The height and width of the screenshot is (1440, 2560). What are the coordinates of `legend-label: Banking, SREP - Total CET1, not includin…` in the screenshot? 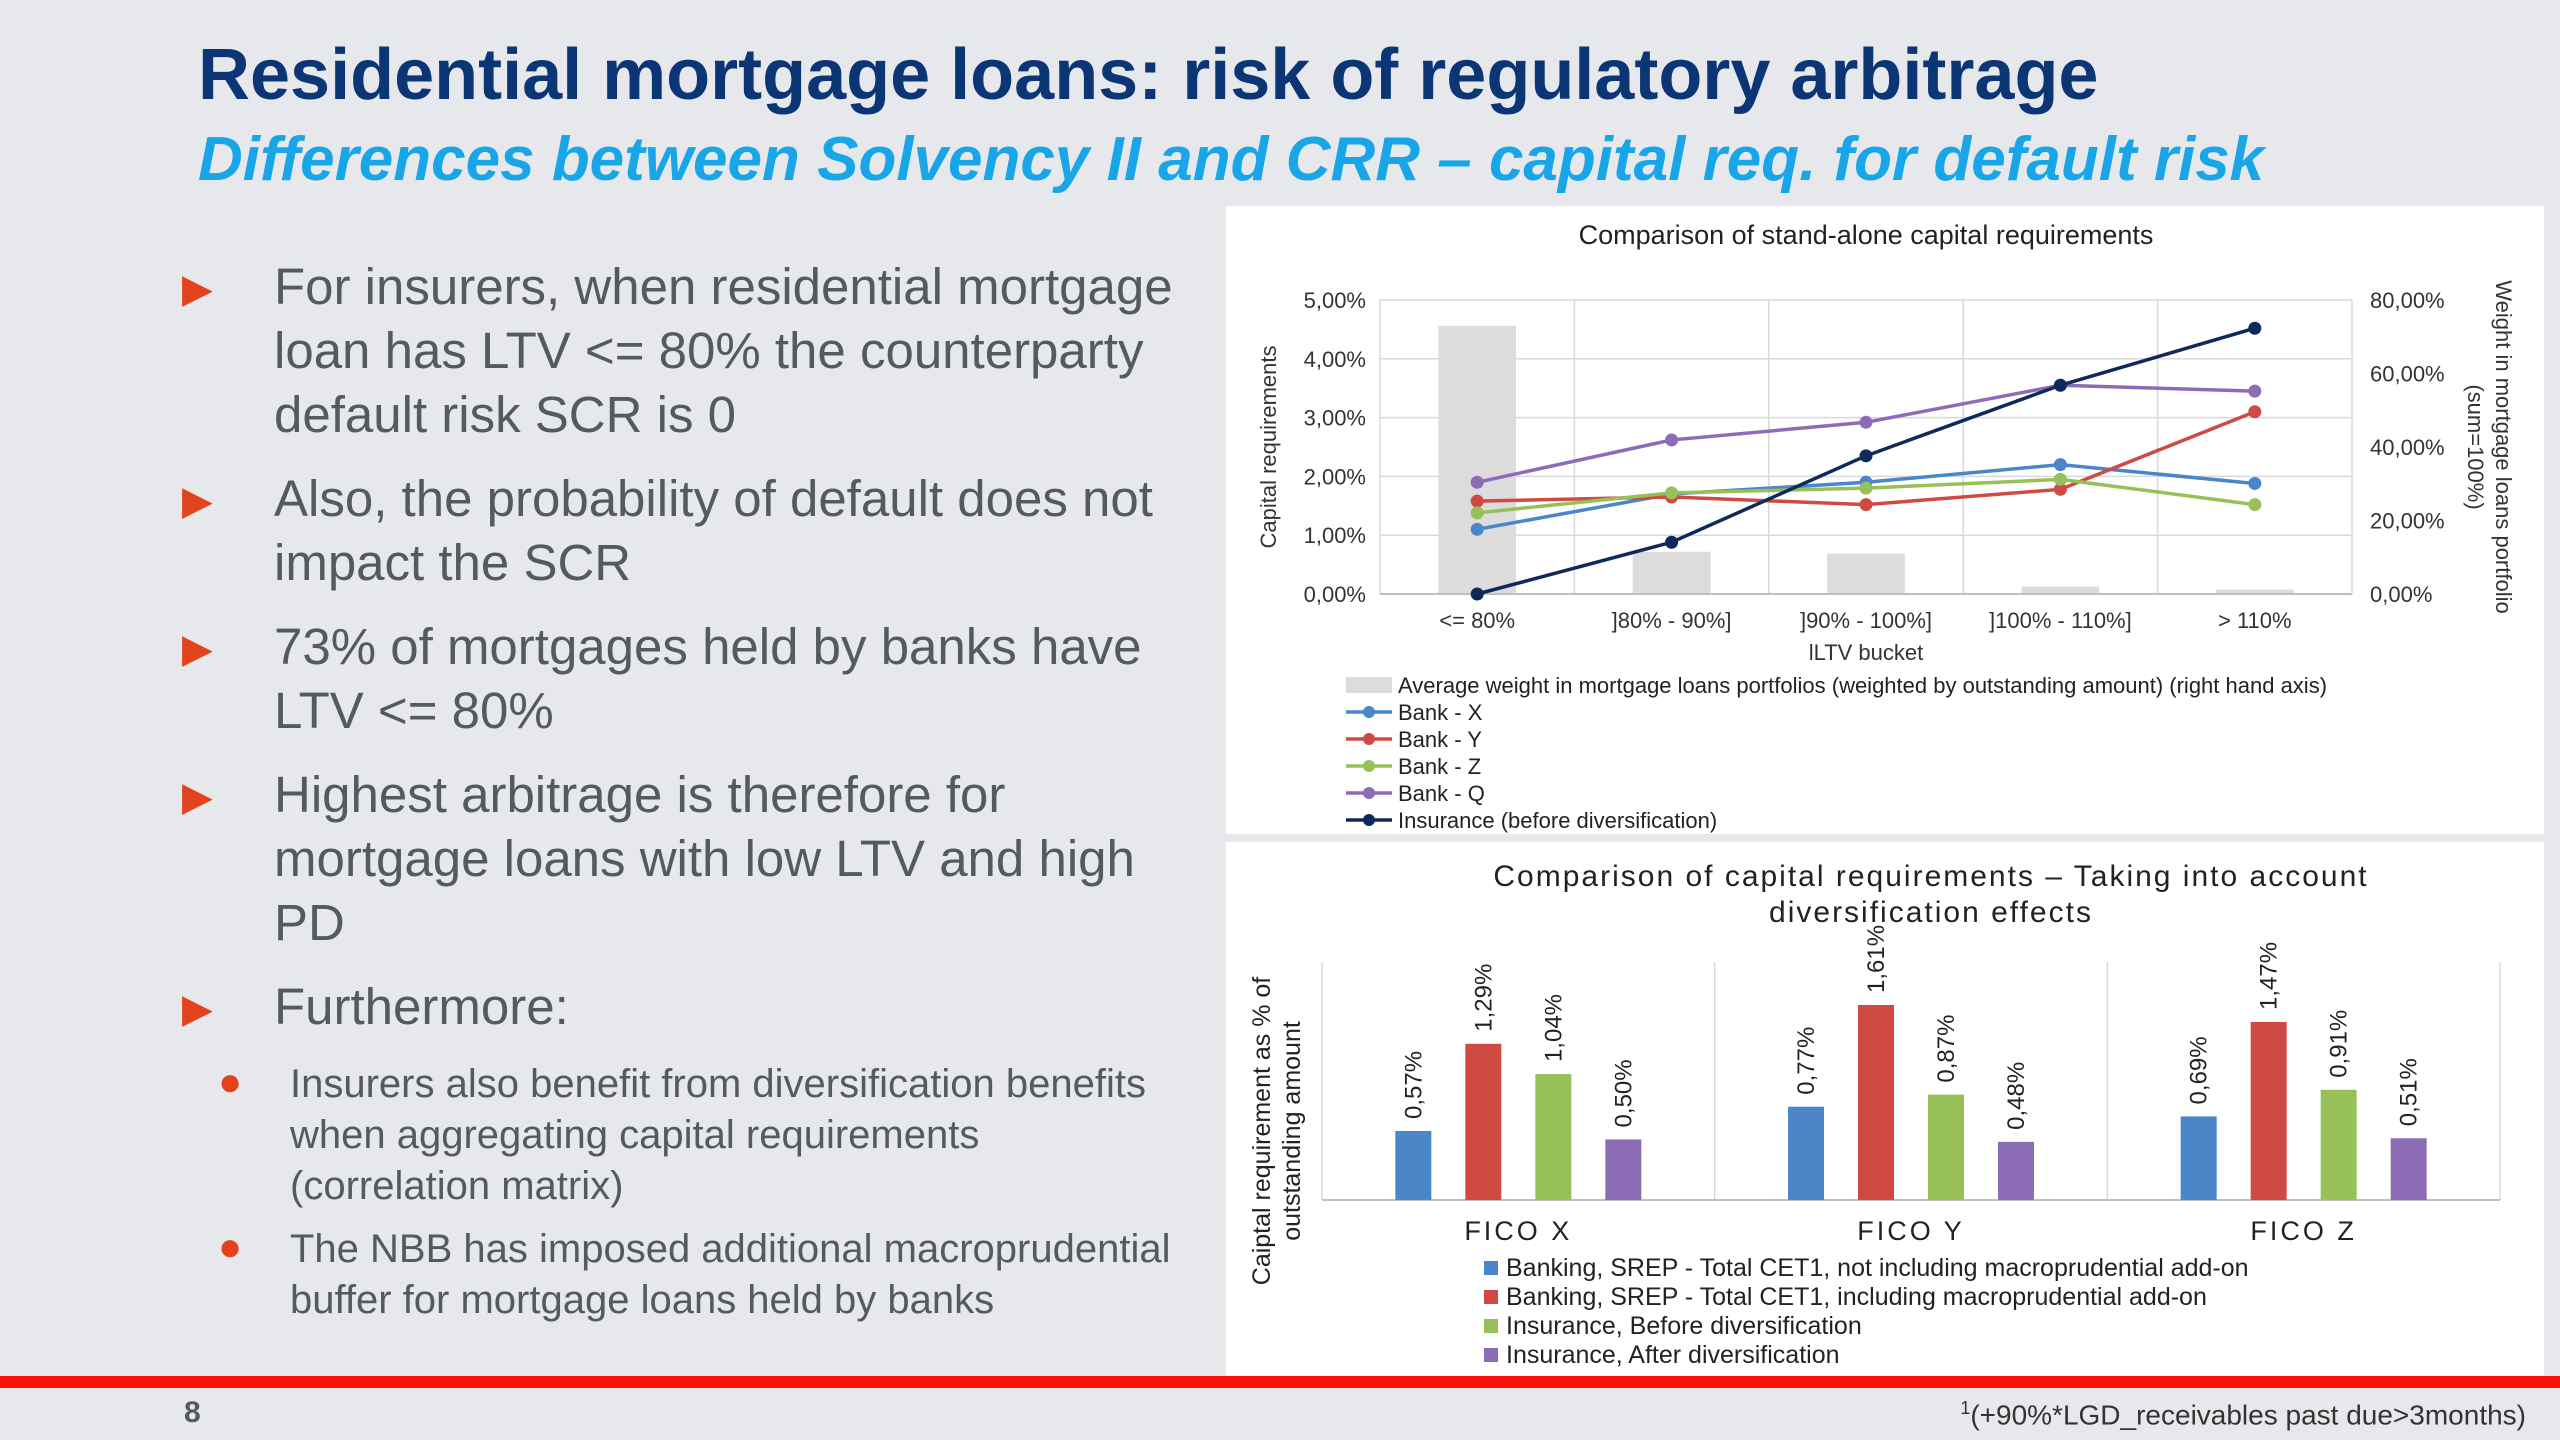 It's located at (1877, 1268).